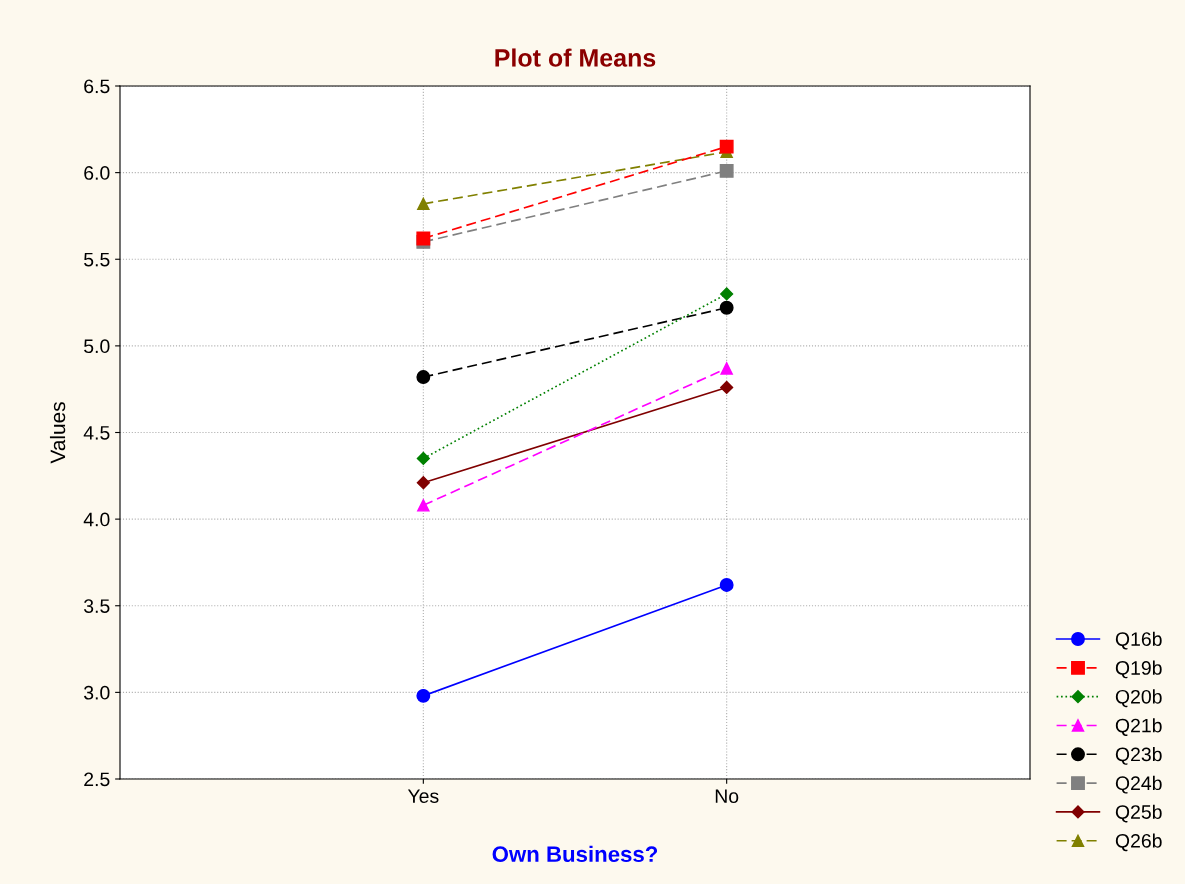  I want to click on legend-label: Q19b, so click(1138, 669).